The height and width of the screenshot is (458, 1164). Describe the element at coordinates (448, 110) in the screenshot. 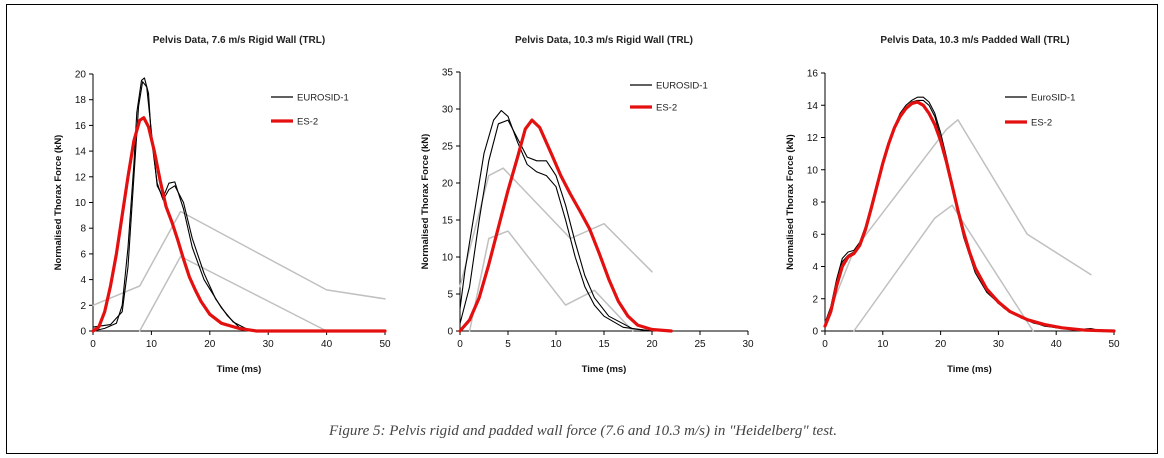

I see `y-tick-label: 30` at that location.